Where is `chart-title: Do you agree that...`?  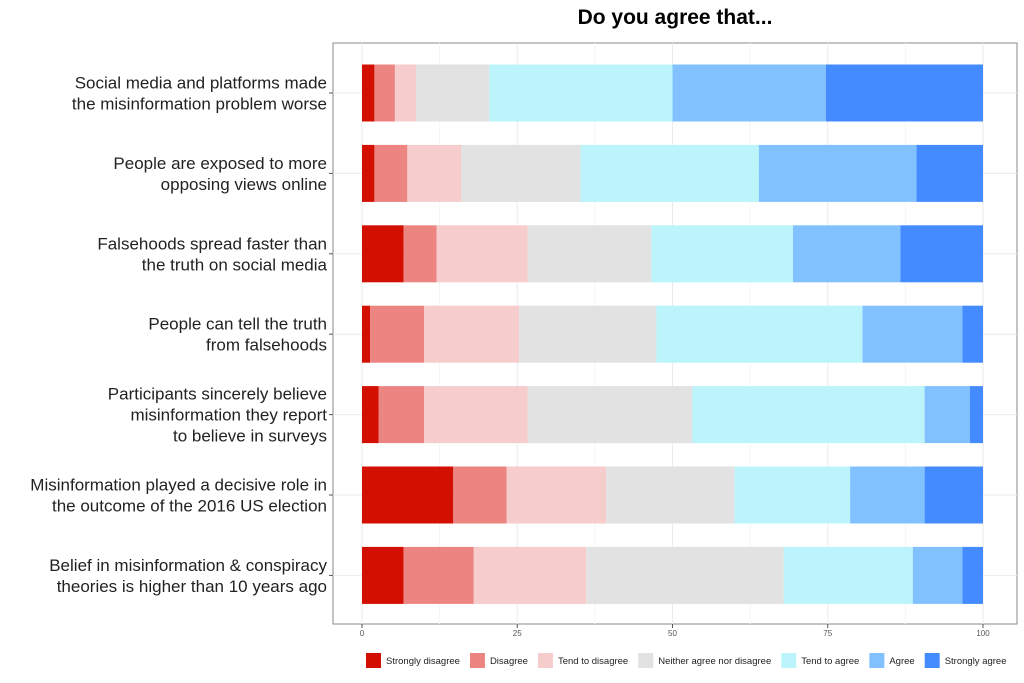 chart-title: Do you agree that... is located at coordinates (675, 17).